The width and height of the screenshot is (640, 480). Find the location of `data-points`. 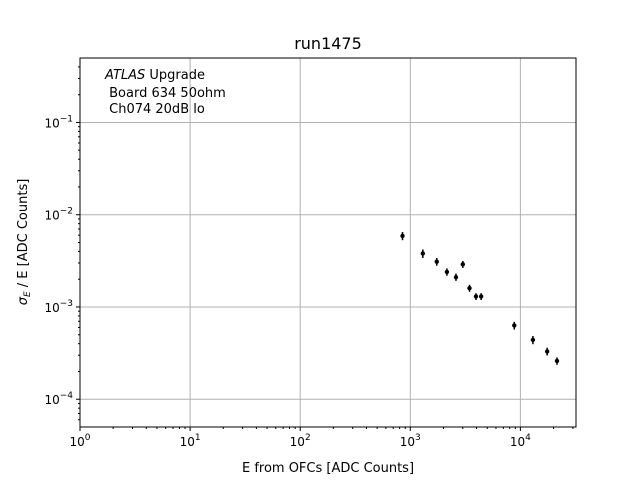

data-points is located at coordinates (480, 298).